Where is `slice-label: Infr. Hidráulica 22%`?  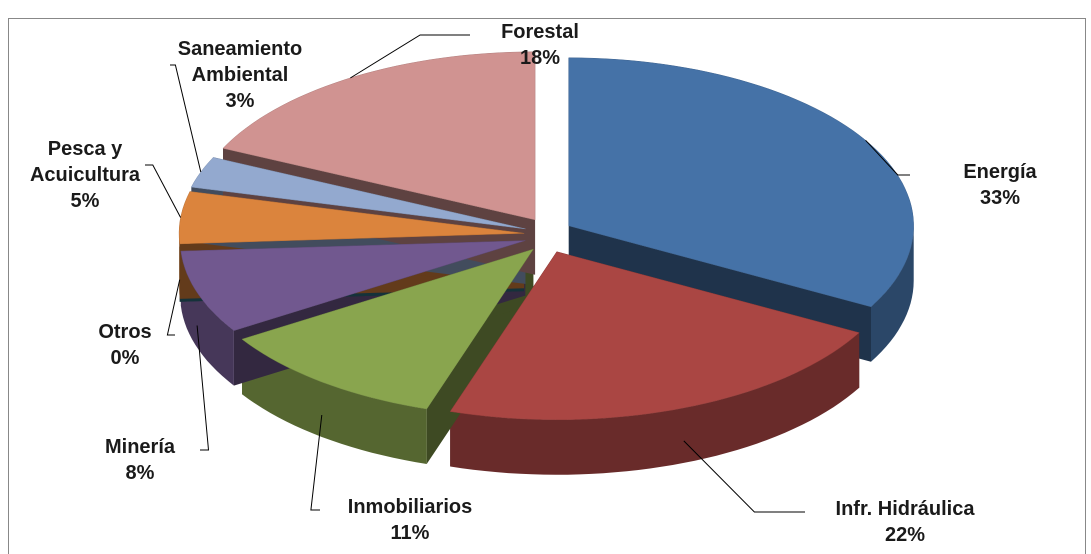
slice-label: Infr. Hidráulica 22% is located at coordinates (905, 522).